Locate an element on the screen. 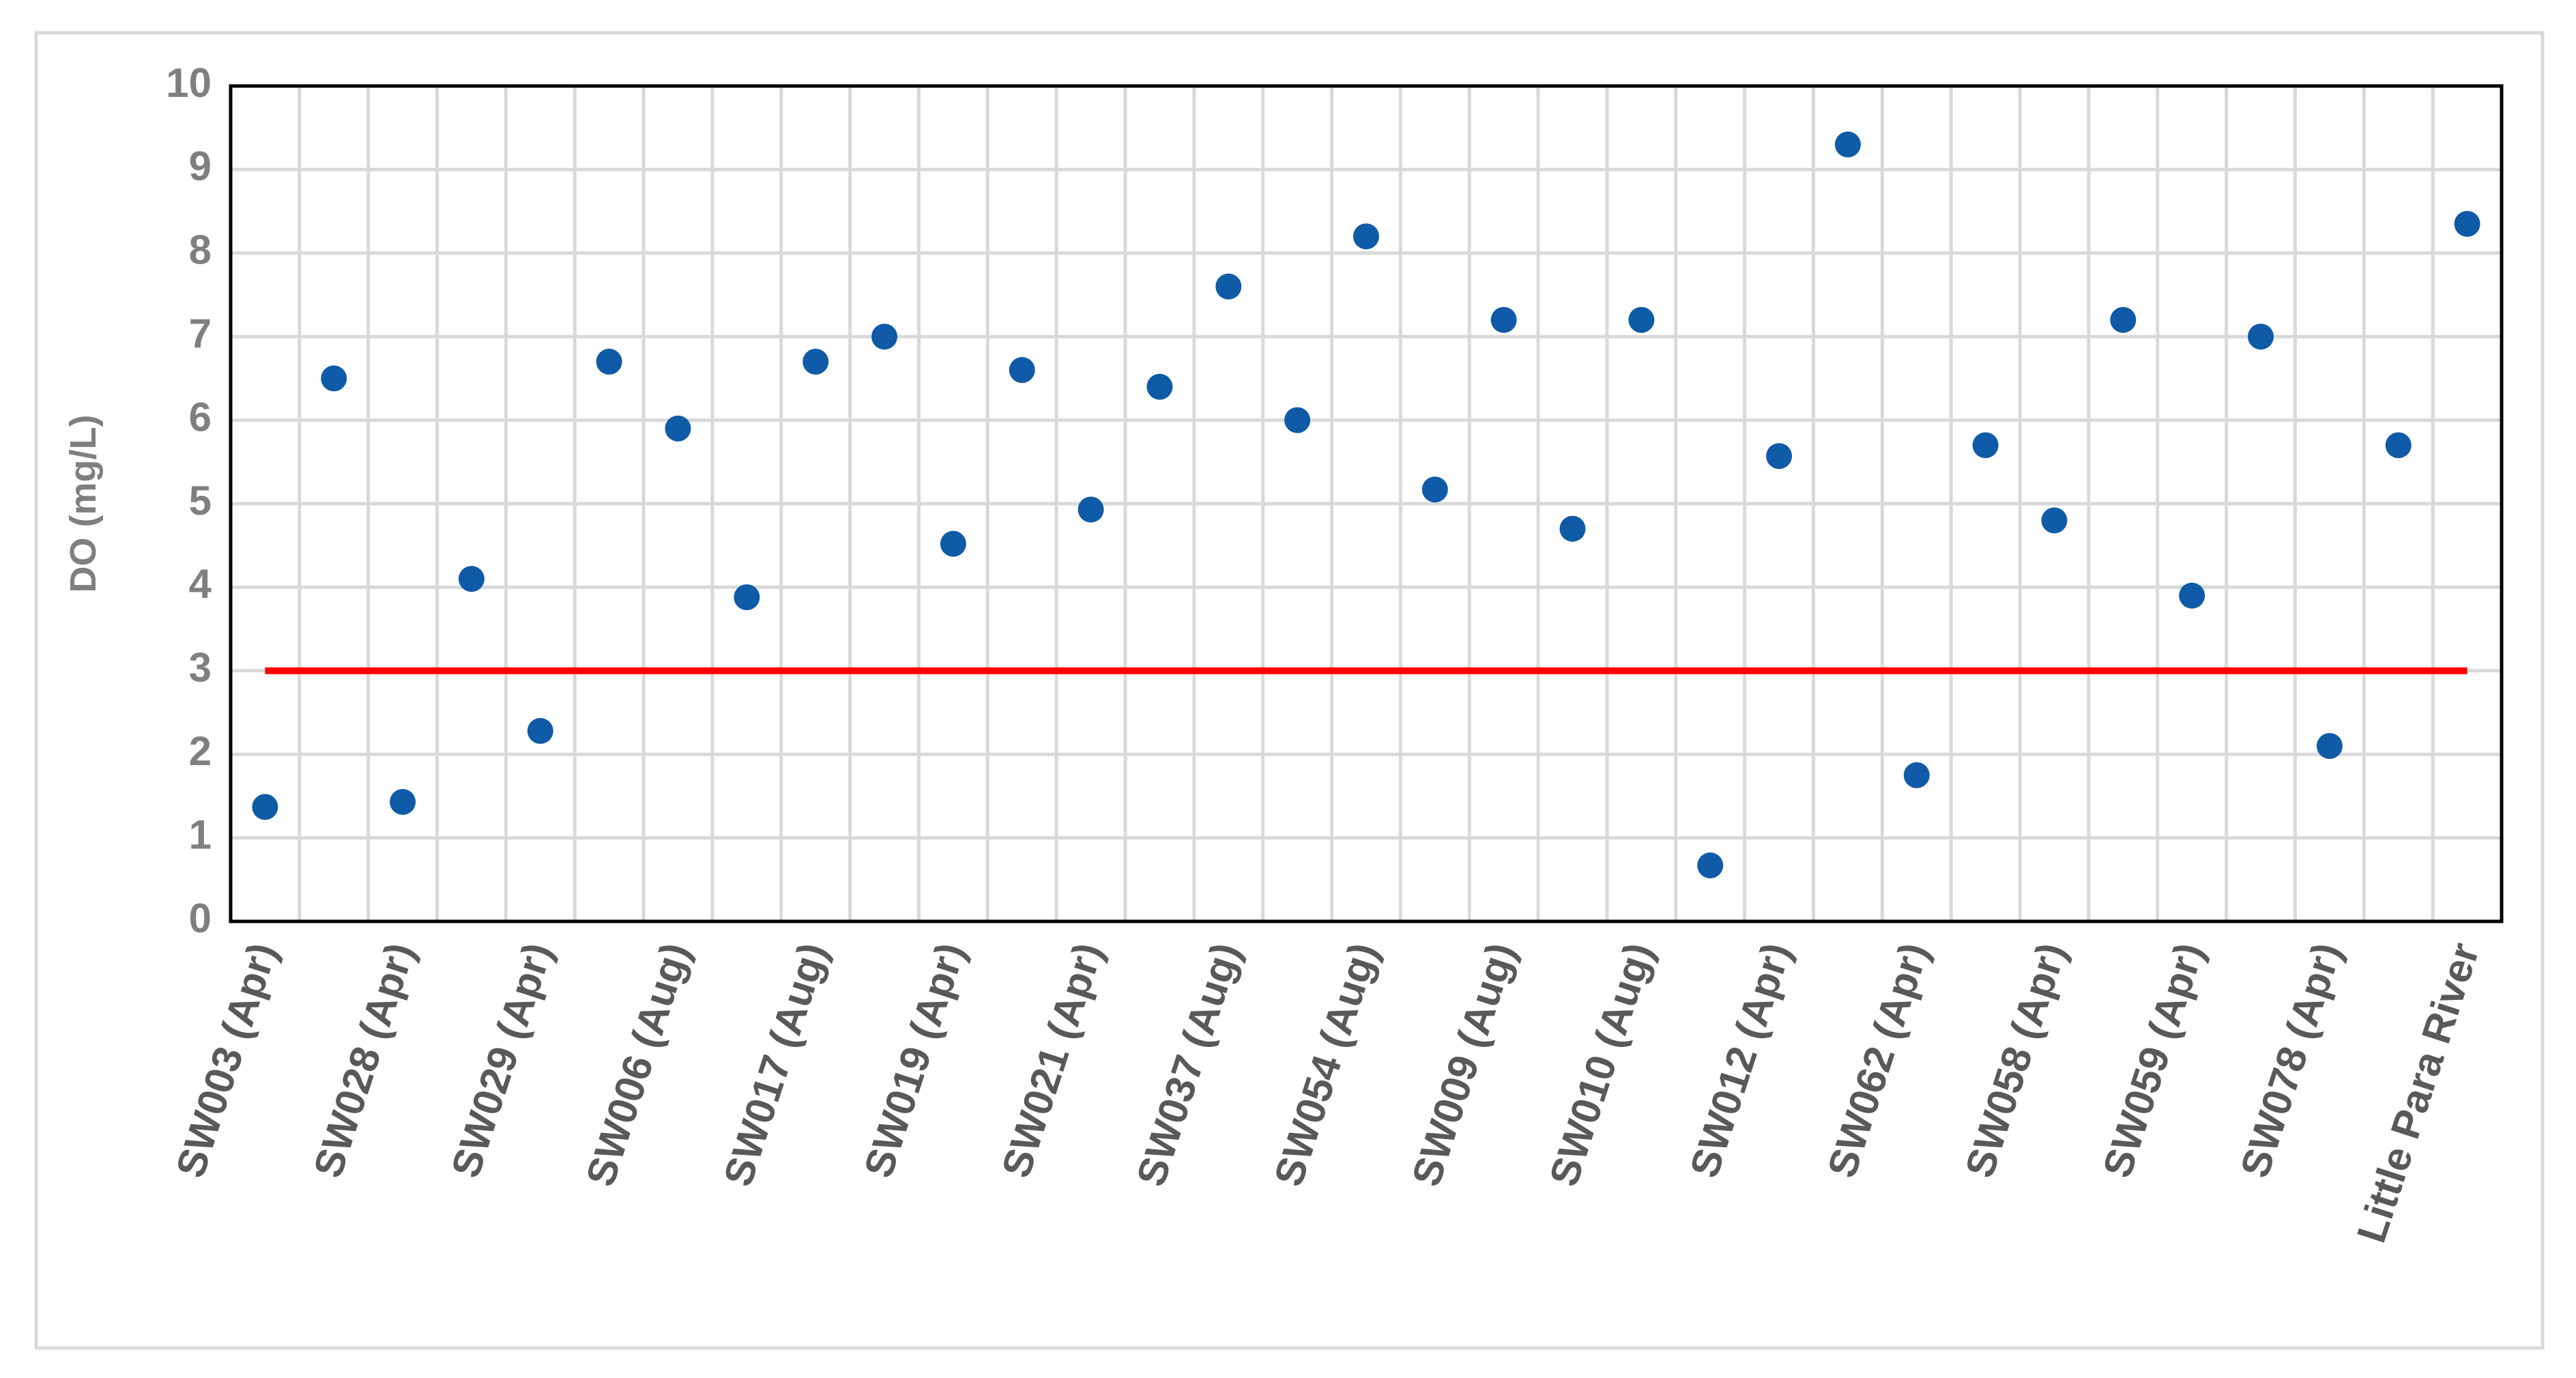  y-tick-label: 2 is located at coordinates (200, 751).